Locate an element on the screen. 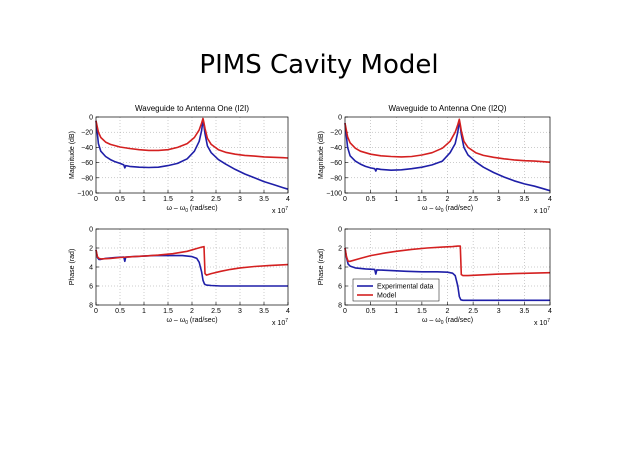 This screenshot has height=451, width=638. chart-title: Waveguide to Antenna One (I2I) is located at coordinates (192, 108).